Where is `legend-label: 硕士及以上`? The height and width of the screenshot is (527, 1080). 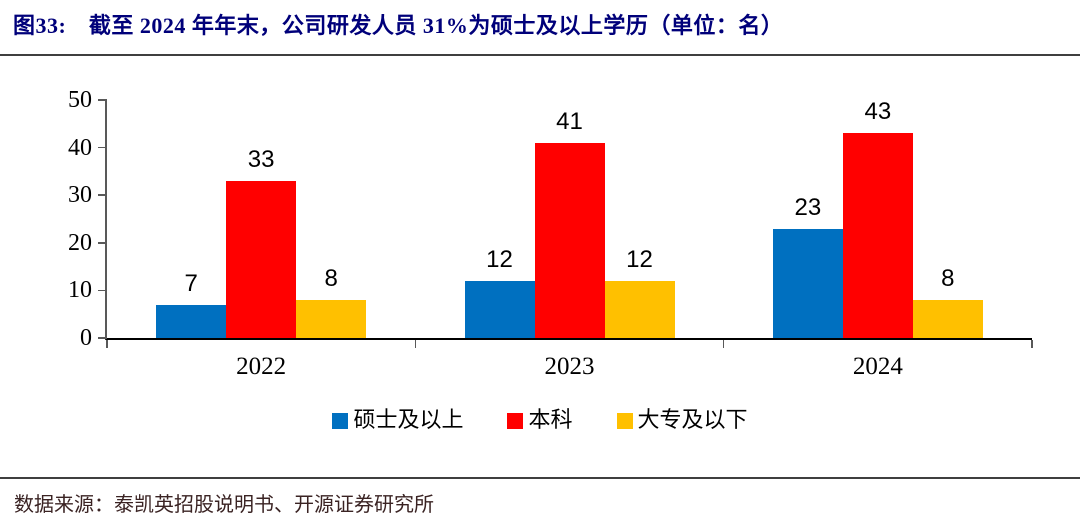
legend-label: 硕士及以上 is located at coordinates (408, 419).